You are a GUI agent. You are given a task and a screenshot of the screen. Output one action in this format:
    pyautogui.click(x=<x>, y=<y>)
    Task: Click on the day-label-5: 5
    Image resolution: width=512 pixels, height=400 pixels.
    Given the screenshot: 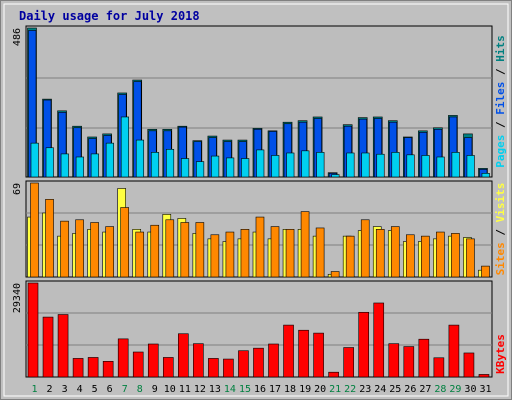 What is the action you would take?
    pyautogui.click(x=95, y=389)
    